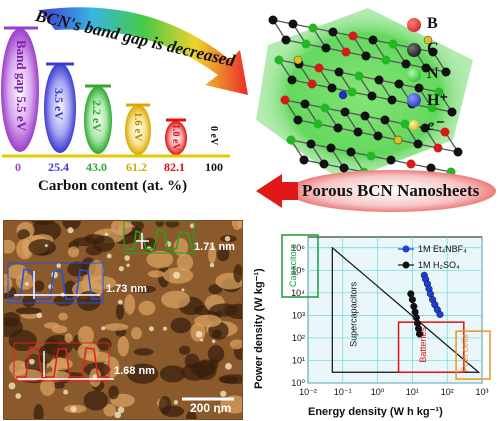  I want to click on legend-e: e⁻, so click(425, 125).